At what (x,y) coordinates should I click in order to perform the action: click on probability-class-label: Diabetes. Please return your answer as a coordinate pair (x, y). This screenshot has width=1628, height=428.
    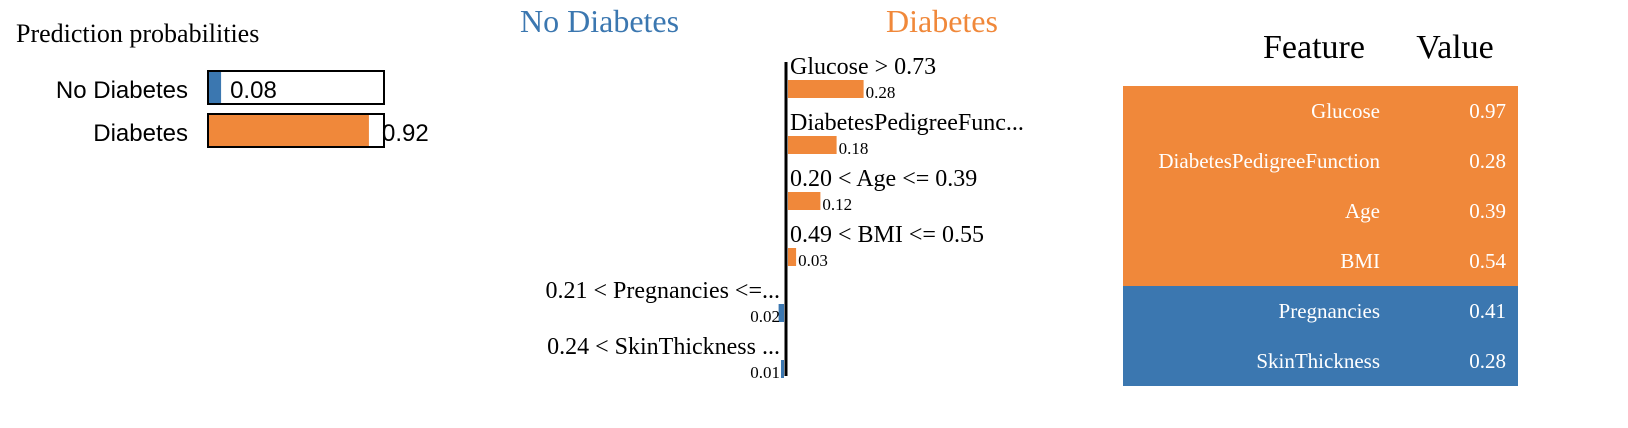
    Looking at the image, I should click on (140, 133).